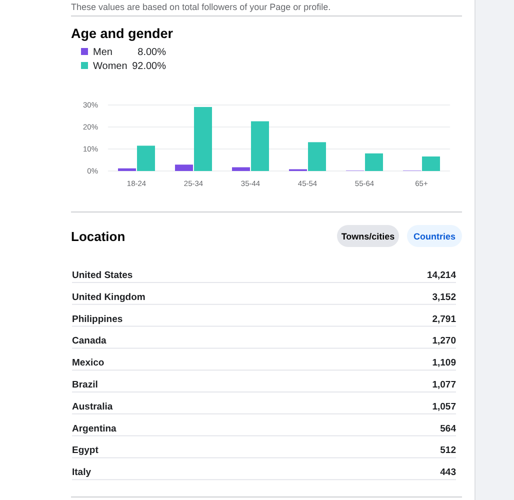 The image size is (514, 500). I want to click on text: 1,109, so click(444, 363).